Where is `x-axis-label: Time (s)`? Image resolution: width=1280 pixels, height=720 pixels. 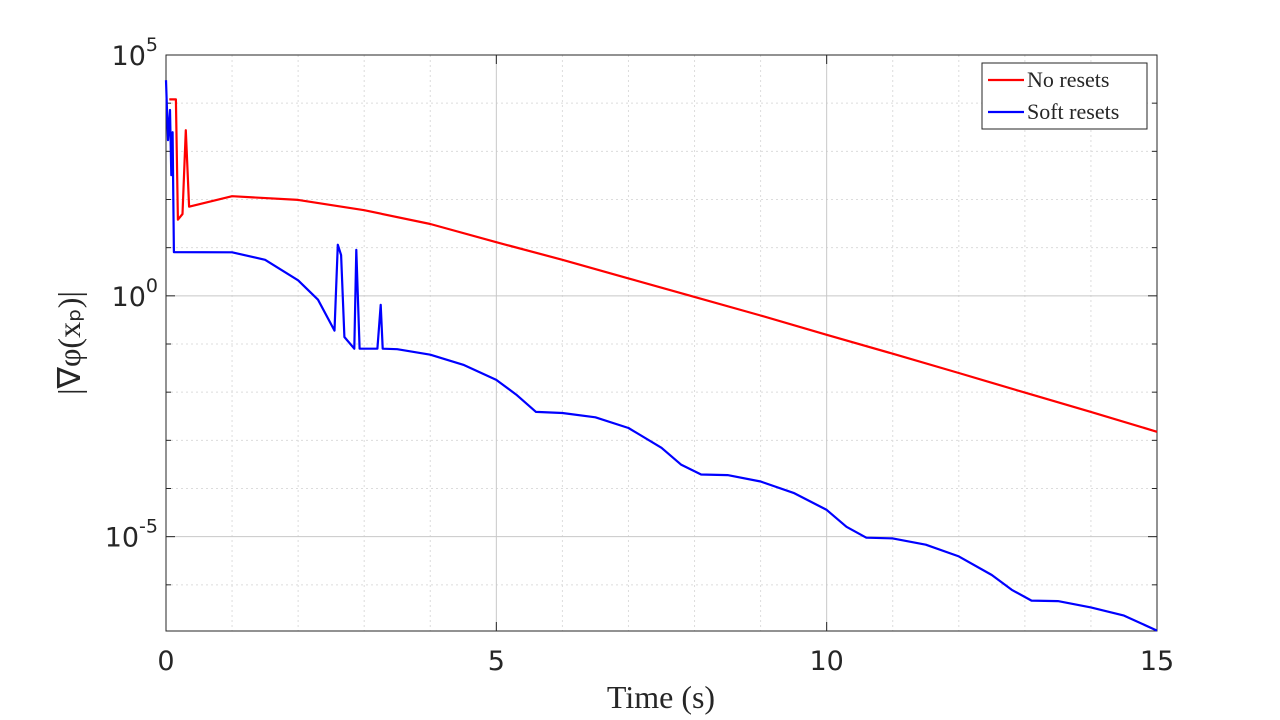 x-axis-label: Time (s) is located at coordinates (661, 697).